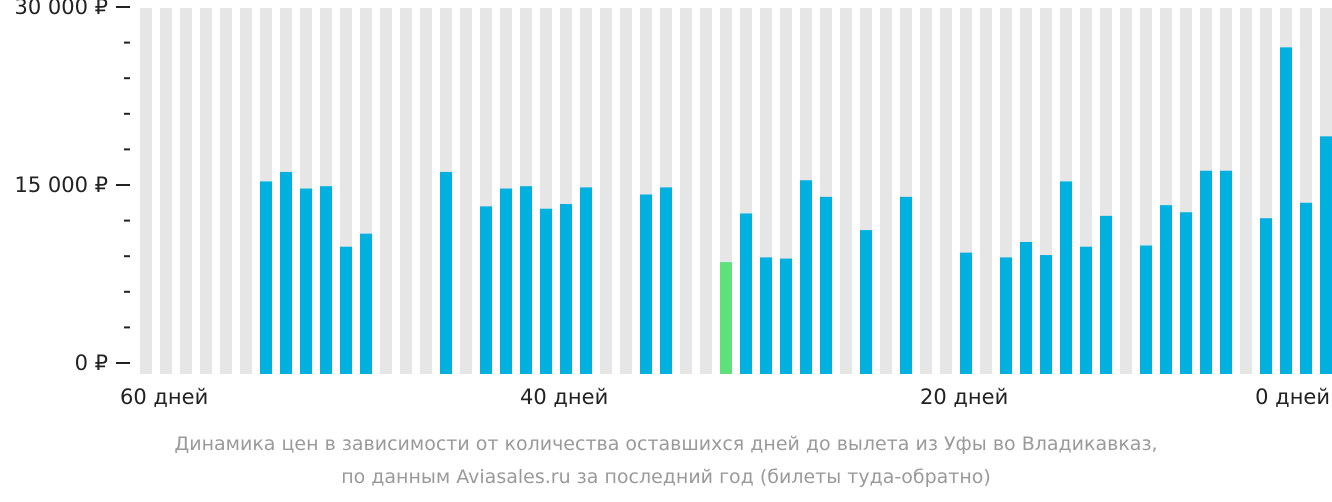  What do you see at coordinates (91, 363) in the screenshot?
I see `y-tick-label: 0 ₽` at bounding box center [91, 363].